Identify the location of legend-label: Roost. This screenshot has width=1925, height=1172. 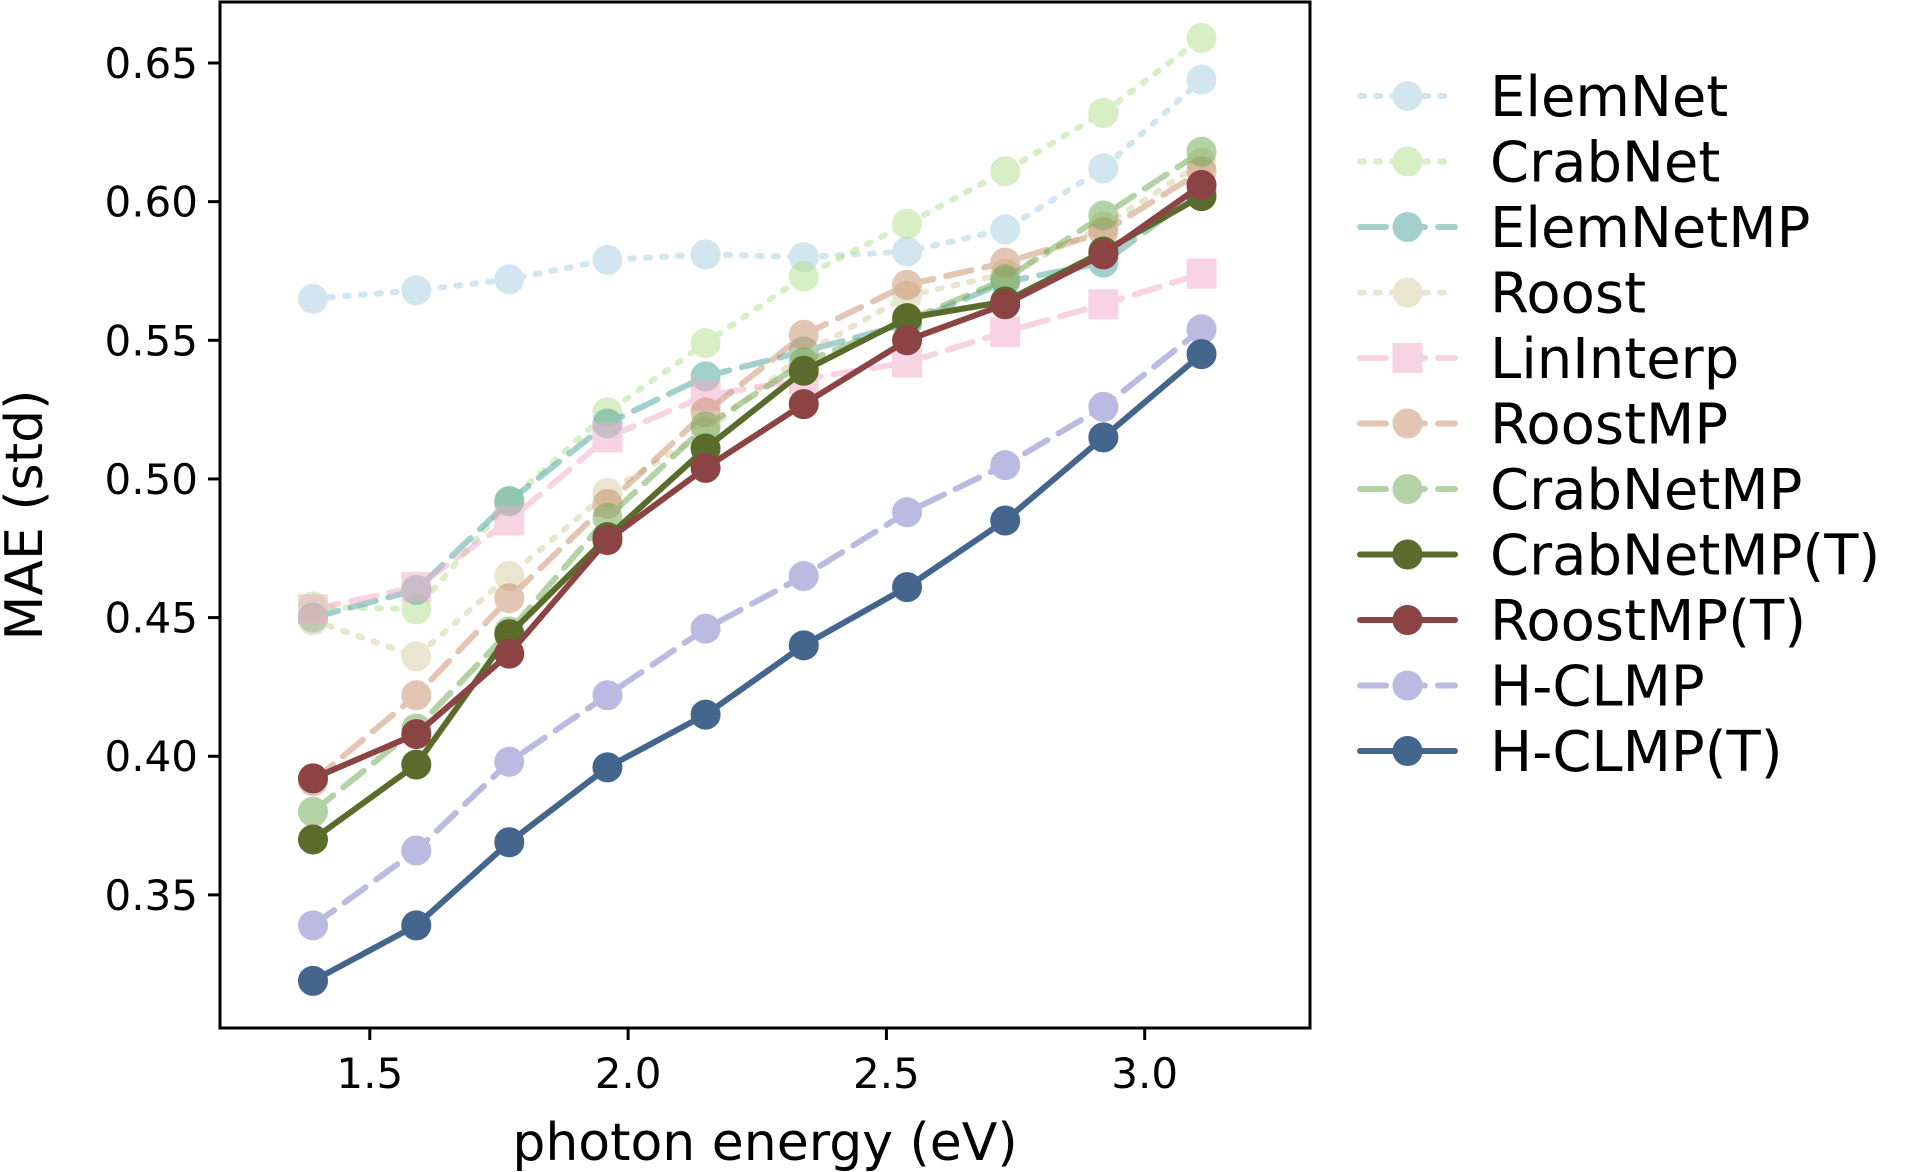
(1568, 294).